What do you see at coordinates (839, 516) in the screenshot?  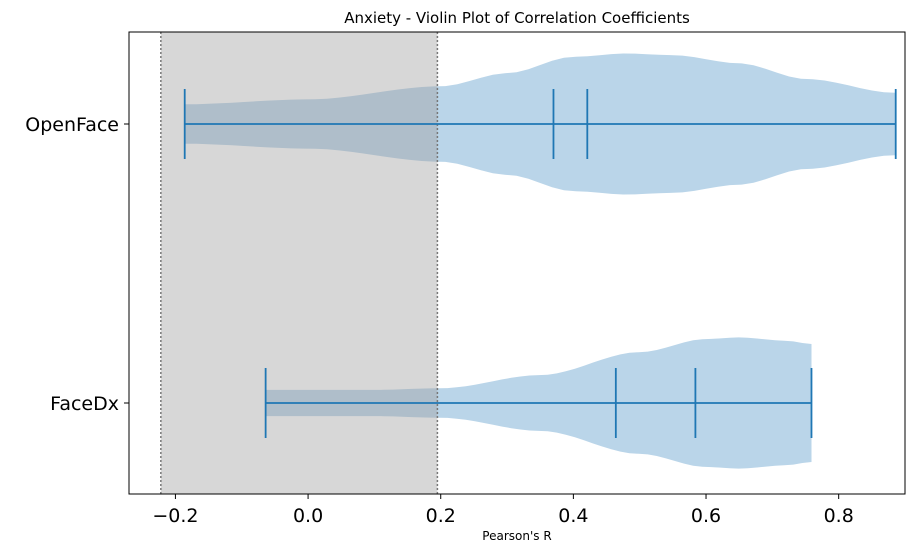 I see `x-tick-label: 0.8` at bounding box center [839, 516].